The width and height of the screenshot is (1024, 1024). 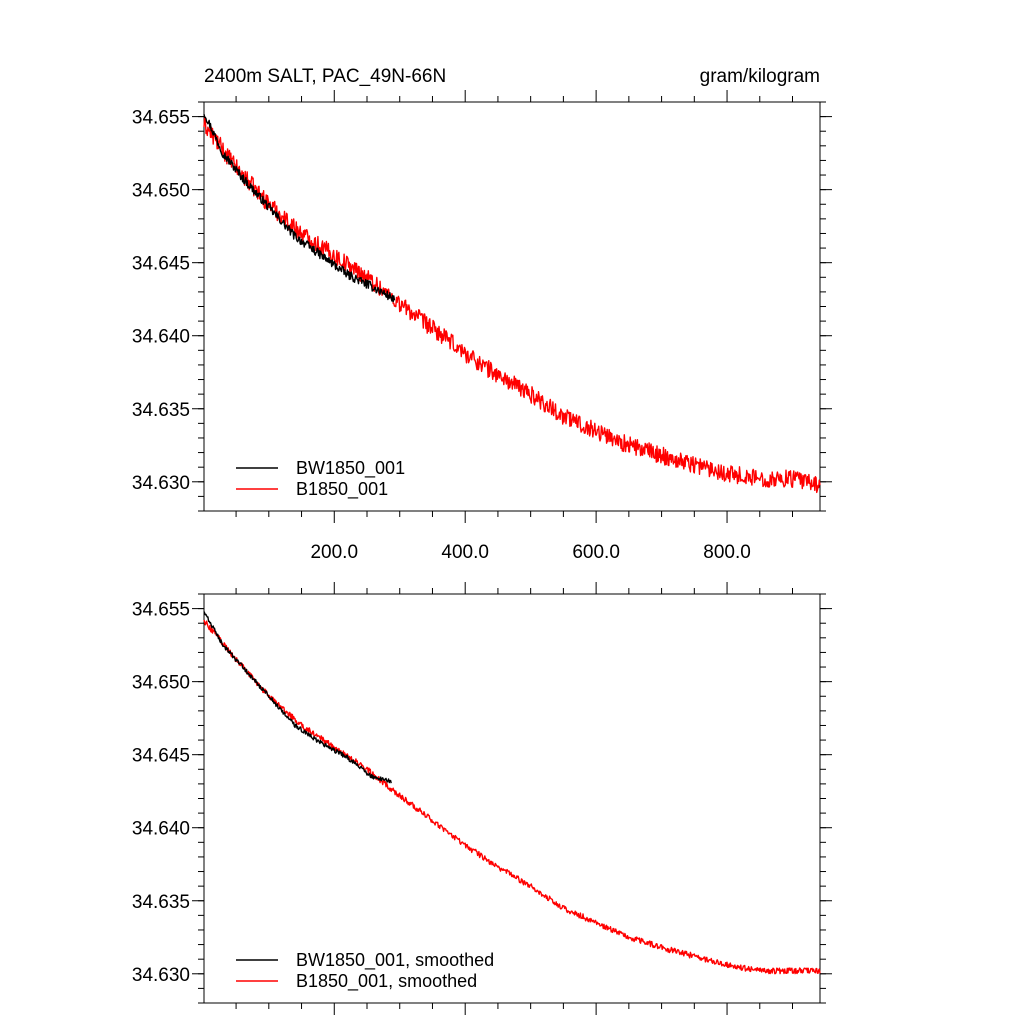 What do you see at coordinates (465, 552) in the screenshot?
I see `top-x-tick-label: 400.0` at bounding box center [465, 552].